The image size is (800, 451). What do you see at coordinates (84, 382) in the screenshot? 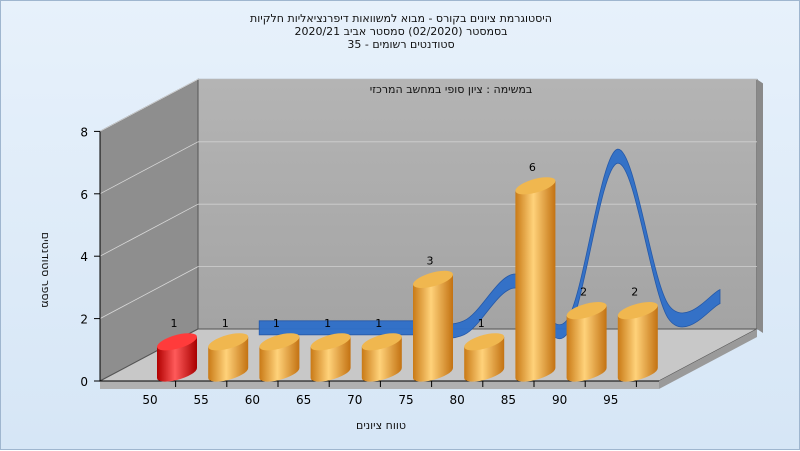
I see `y-tick-label: 0` at bounding box center [84, 382].